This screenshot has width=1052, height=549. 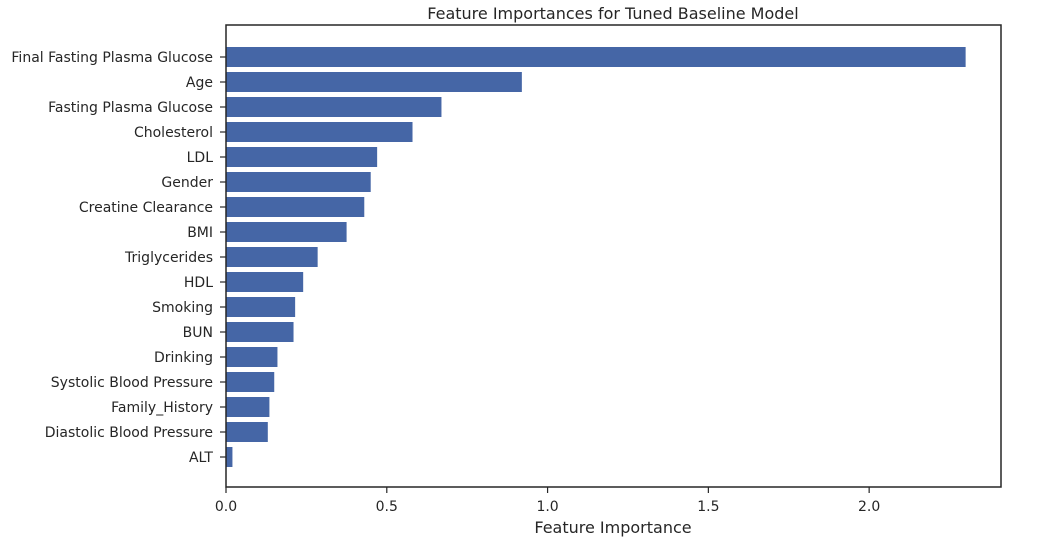 What do you see at coordinates (547, 507) in the screenshot?
I see `x-tick-label-2: 1.0` at bounding box center [547, 507].